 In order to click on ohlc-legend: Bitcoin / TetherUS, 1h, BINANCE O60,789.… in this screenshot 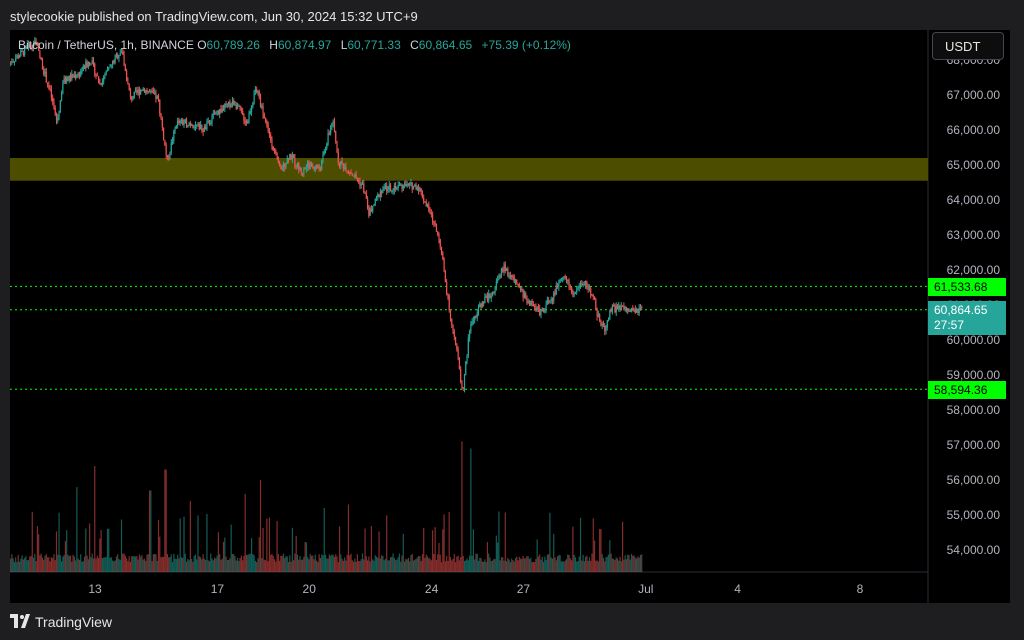, I will do `click(294, 45)`.